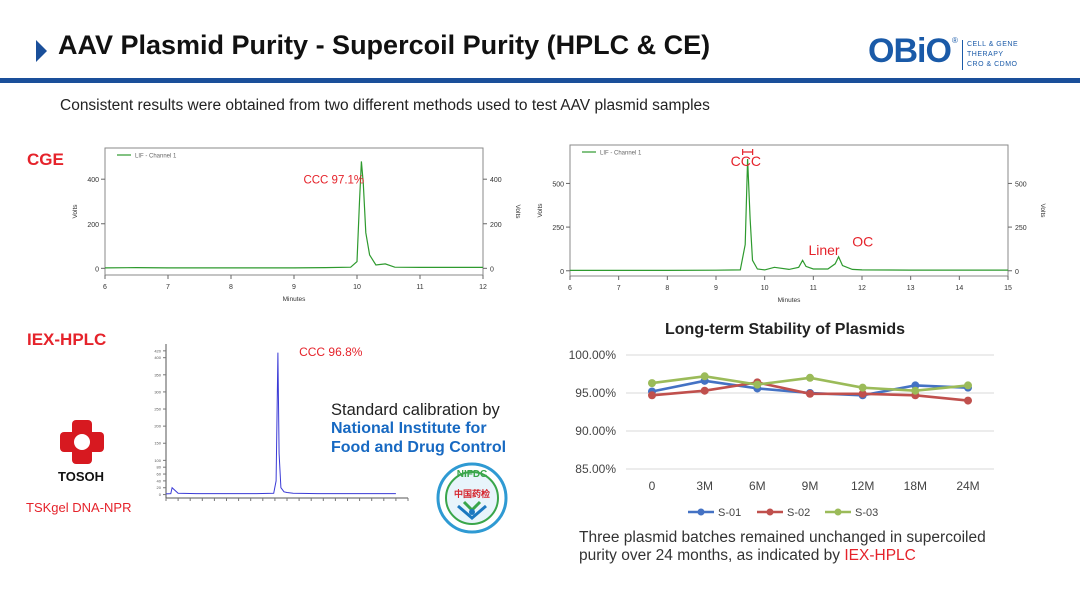  What do you see at coordinates (911, 288) in the screenshot?
I see `x-tick-label: 13` at bounding box center [911, 288].